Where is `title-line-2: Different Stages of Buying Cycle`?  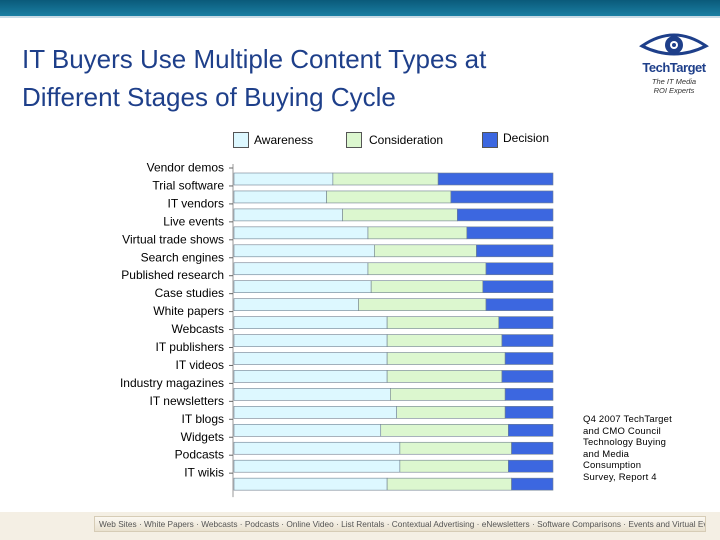
title-line-2: Different Stages of Buying Cycle is located at coordinates (209, 97).